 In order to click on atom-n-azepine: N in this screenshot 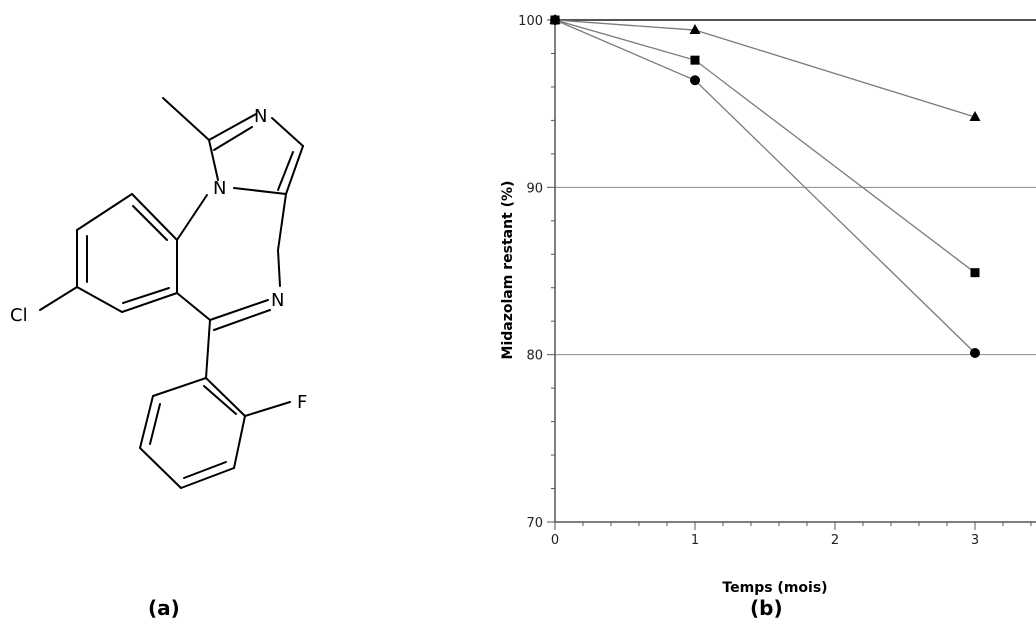, I will do `click(277, 300)`.